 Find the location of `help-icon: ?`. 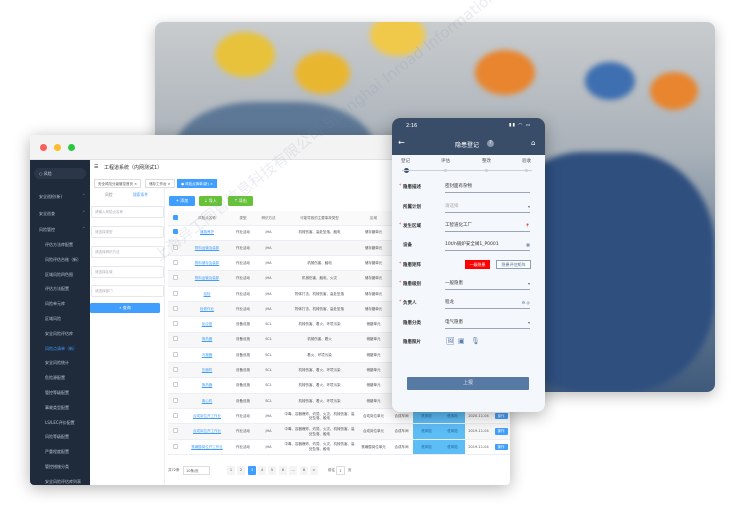

help-icon: ? is located at coordinates (490, 143).